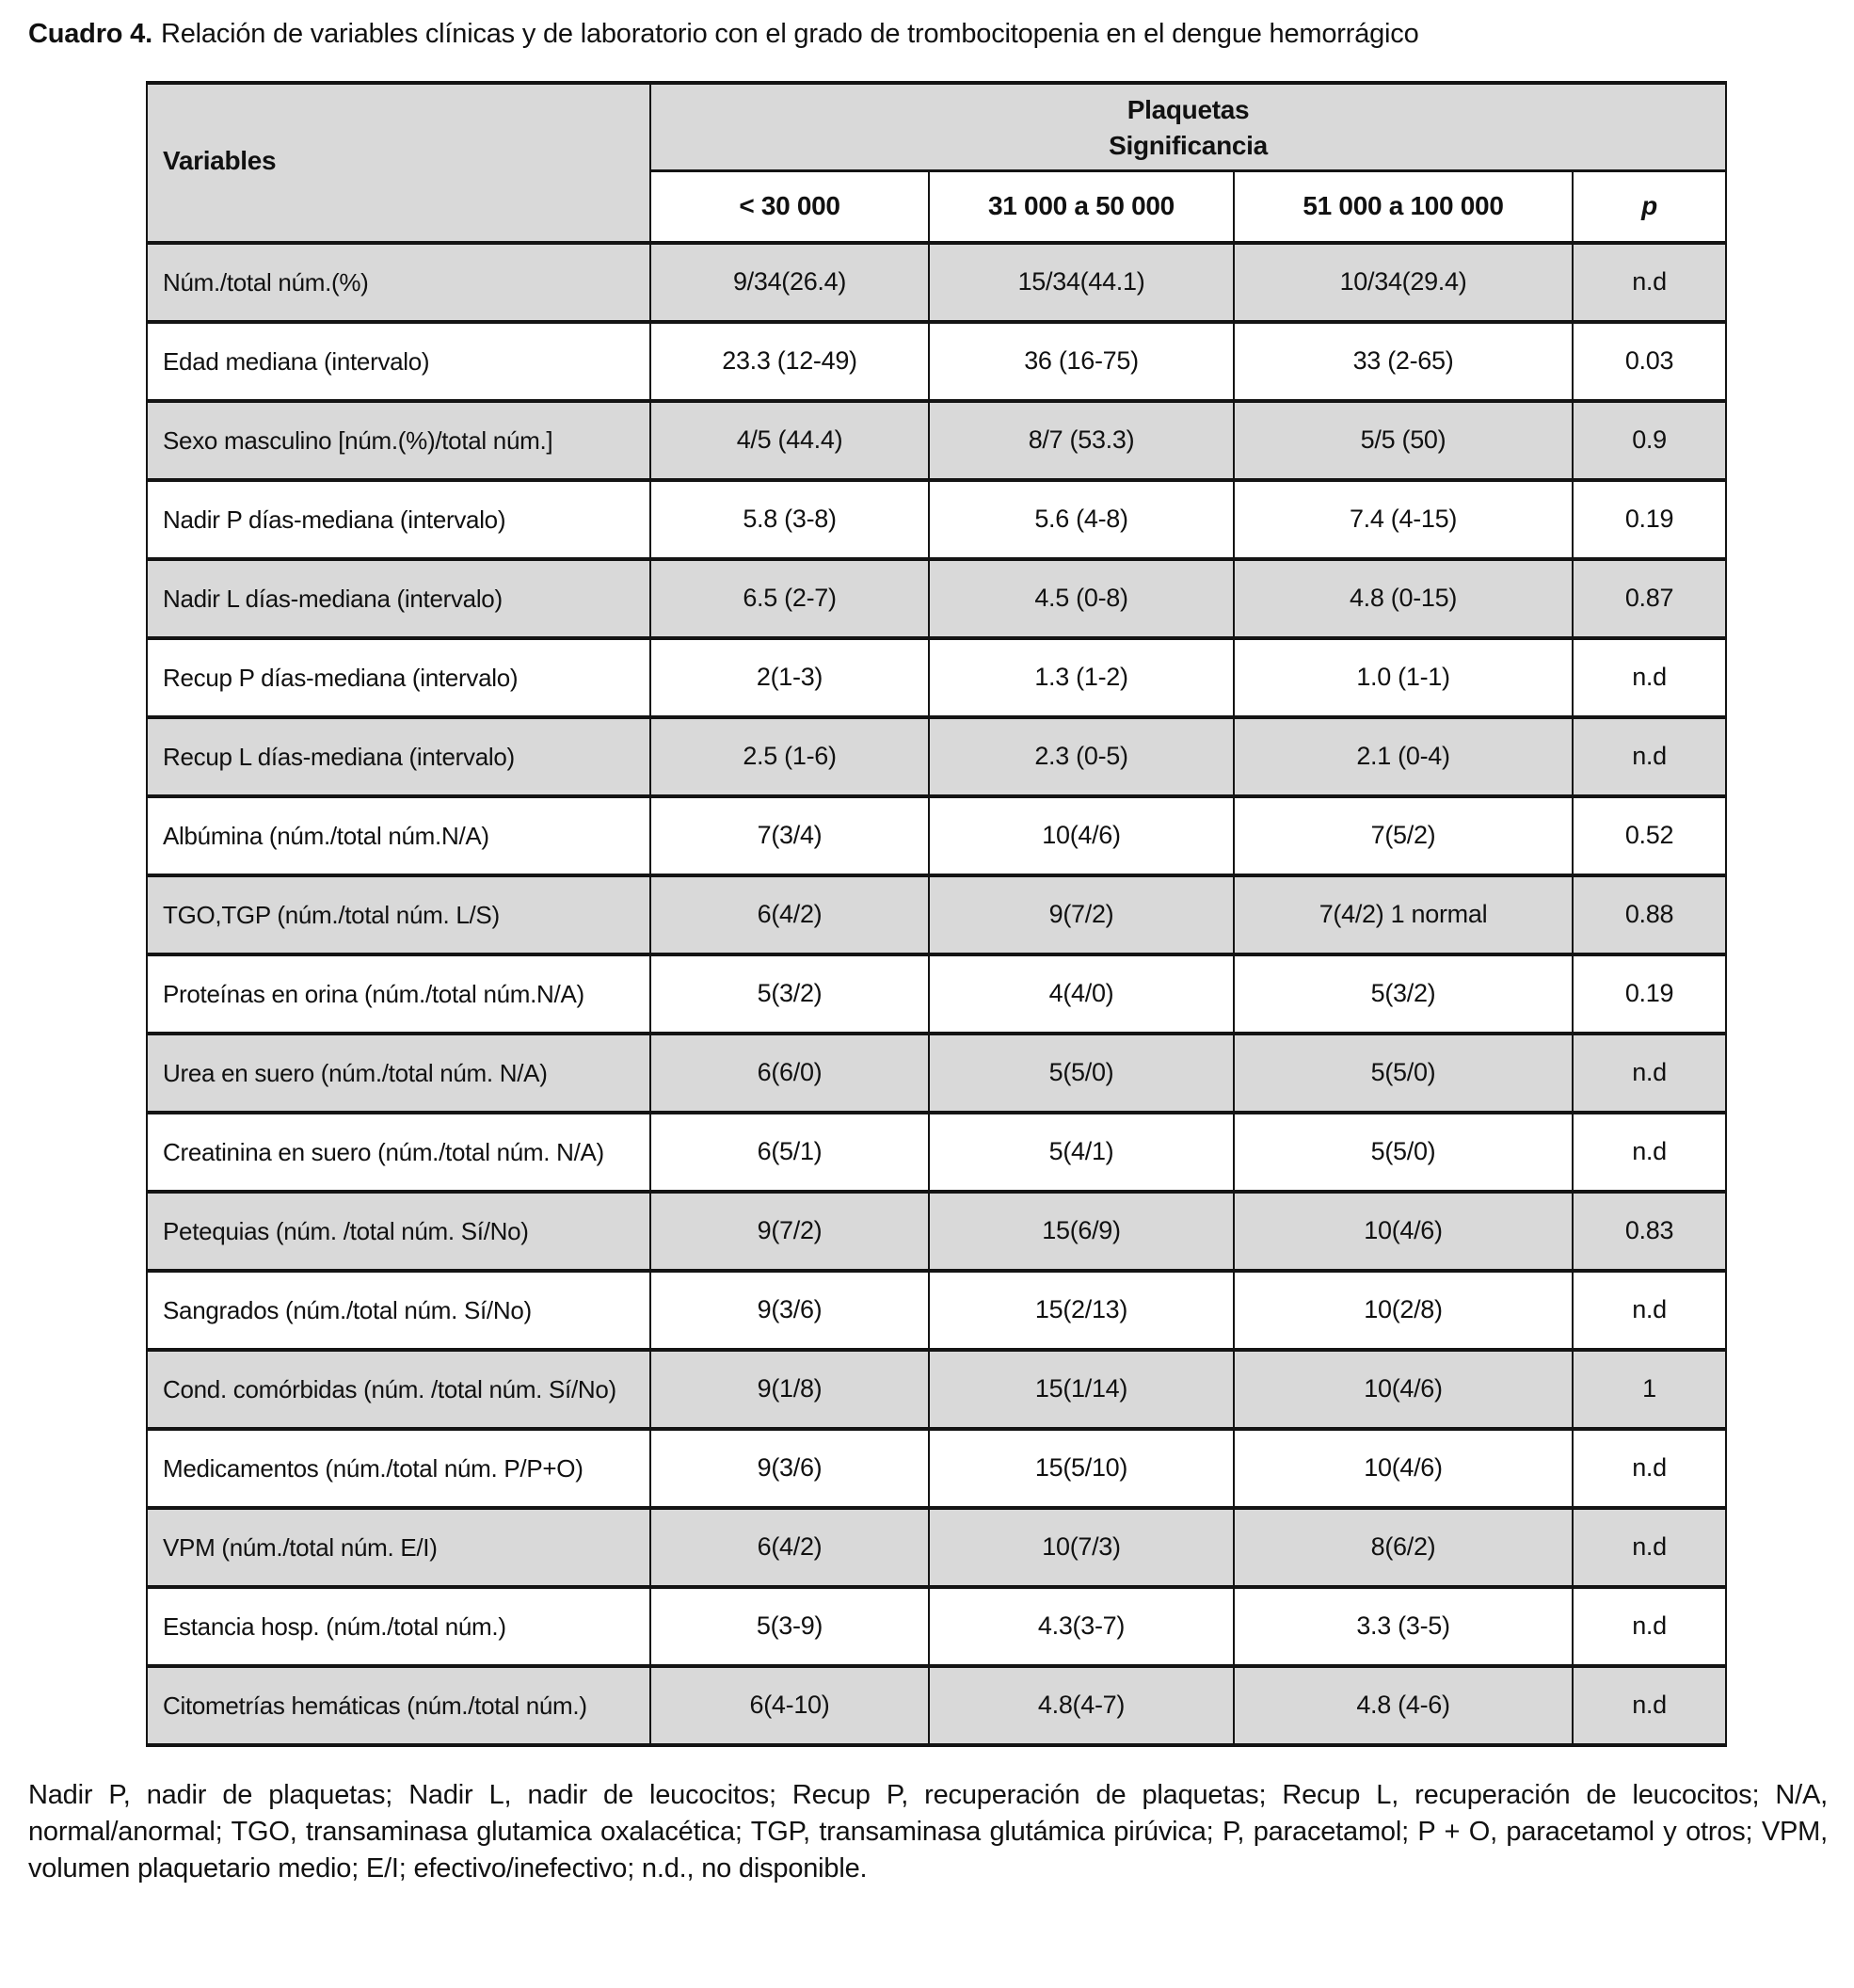  I want to click on row-value: 15/34(44.1), so click(1081, 282).